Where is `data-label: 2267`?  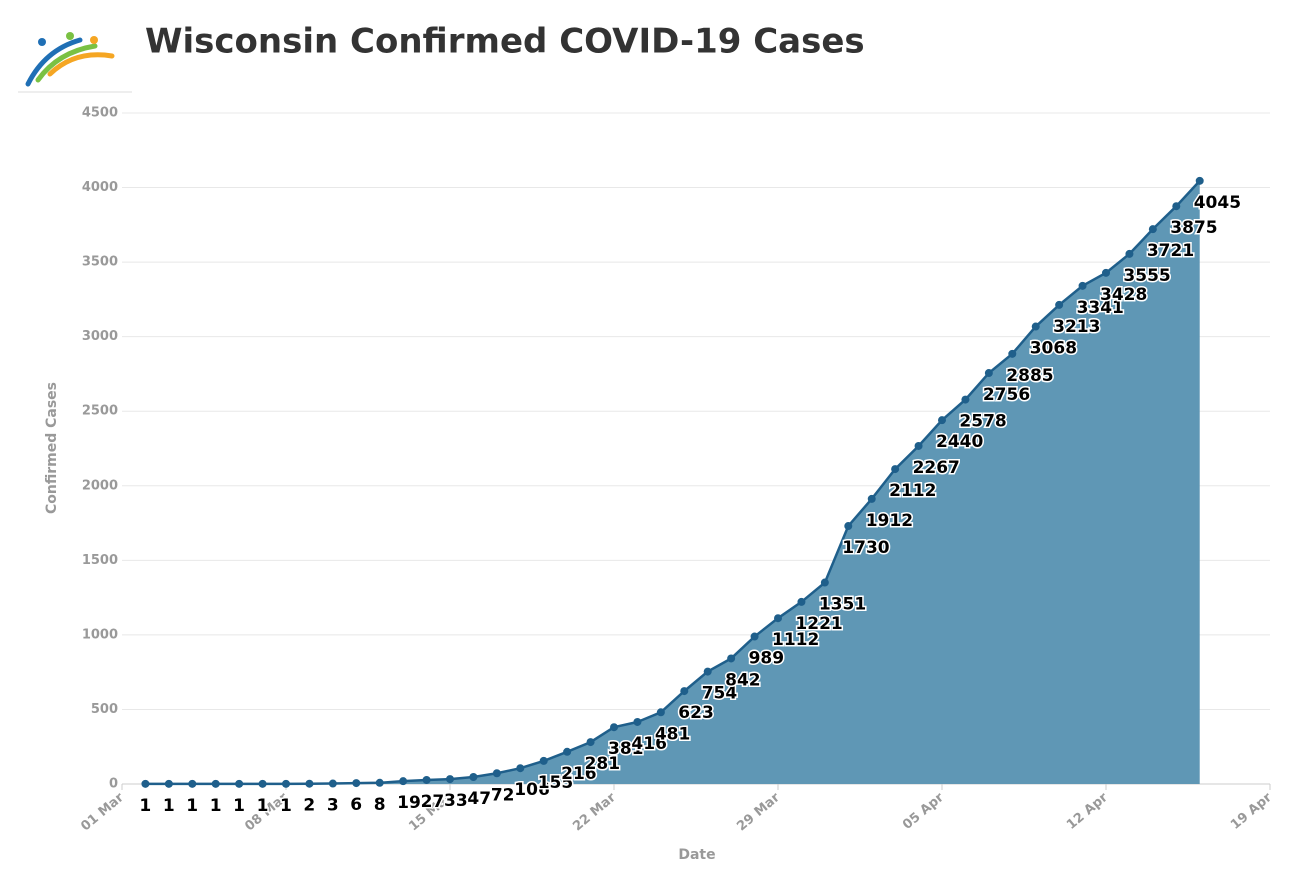
data-label: 2267 is located at coordinates (936, 468).